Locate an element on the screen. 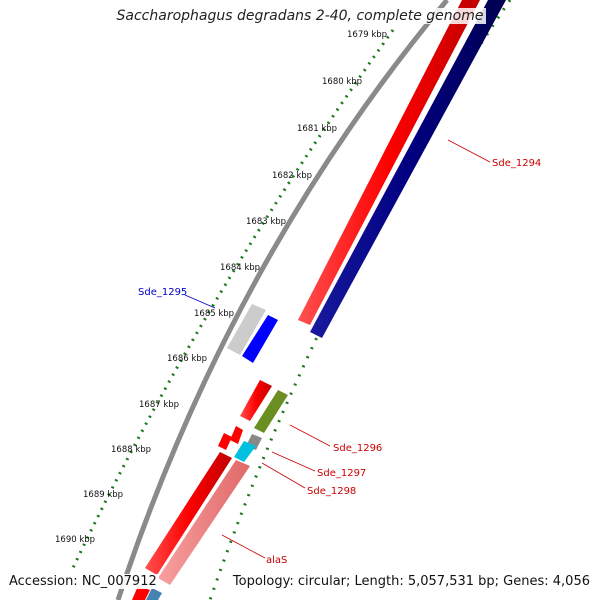 The image size is (600, 600). accession-label: Accession: NC_007912 is located at coordinates (83, 581).